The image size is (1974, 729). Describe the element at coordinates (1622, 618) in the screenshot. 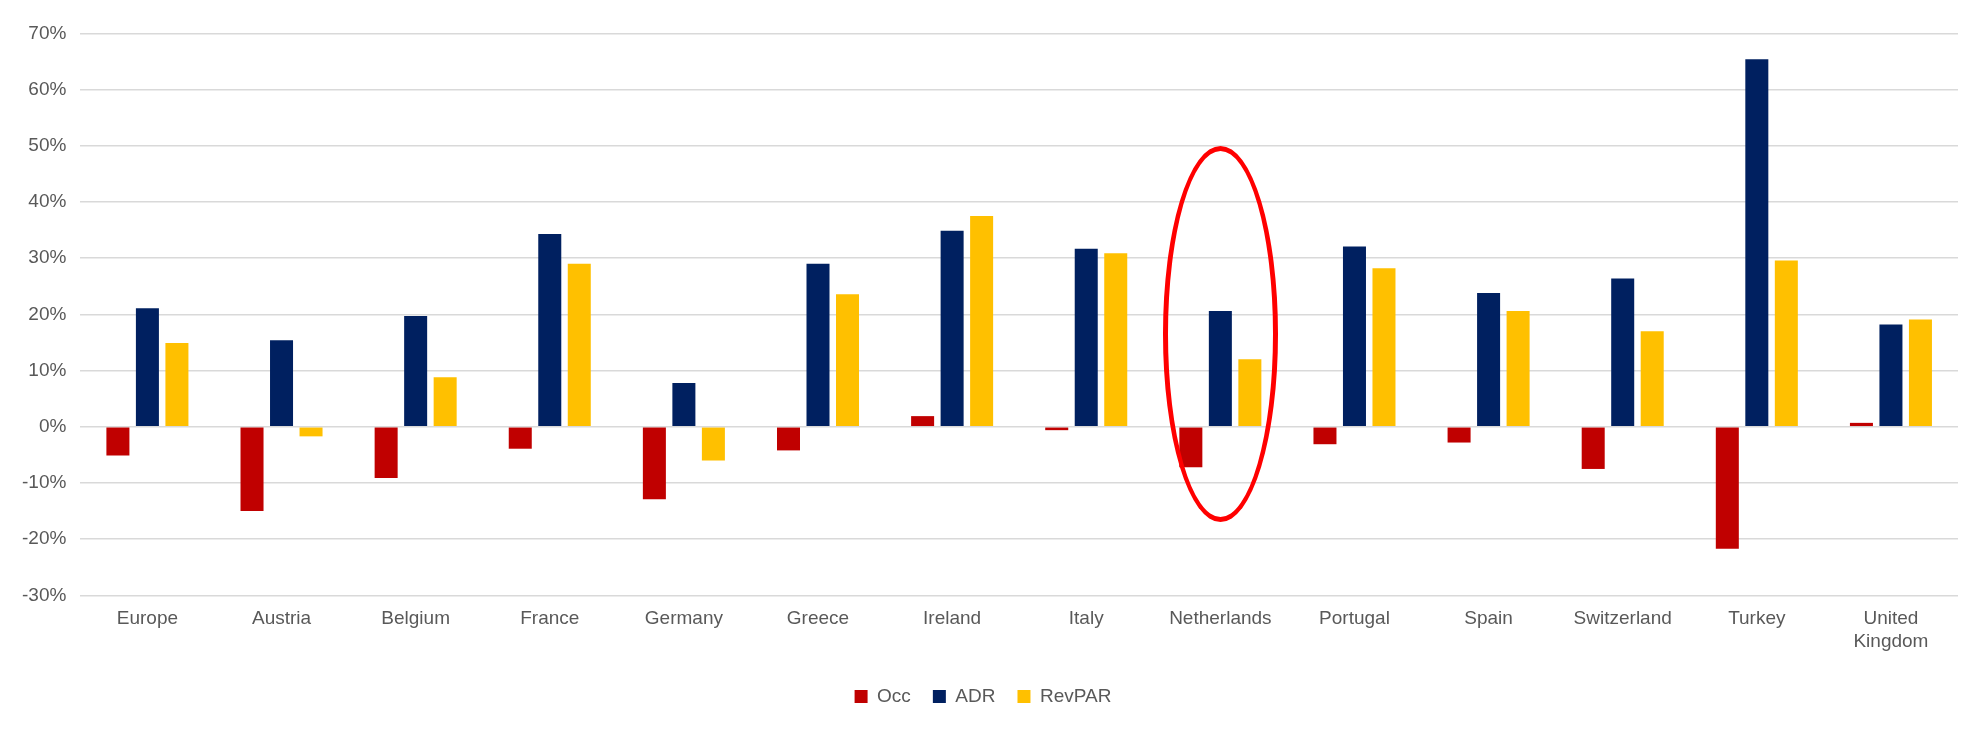

I see `x-tick-label: Switzerland` at that location.